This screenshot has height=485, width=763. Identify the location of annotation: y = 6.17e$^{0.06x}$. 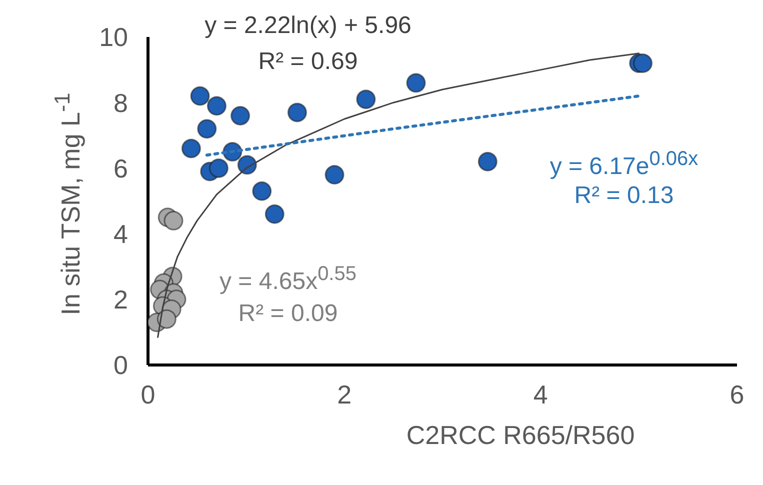
(624, 164).